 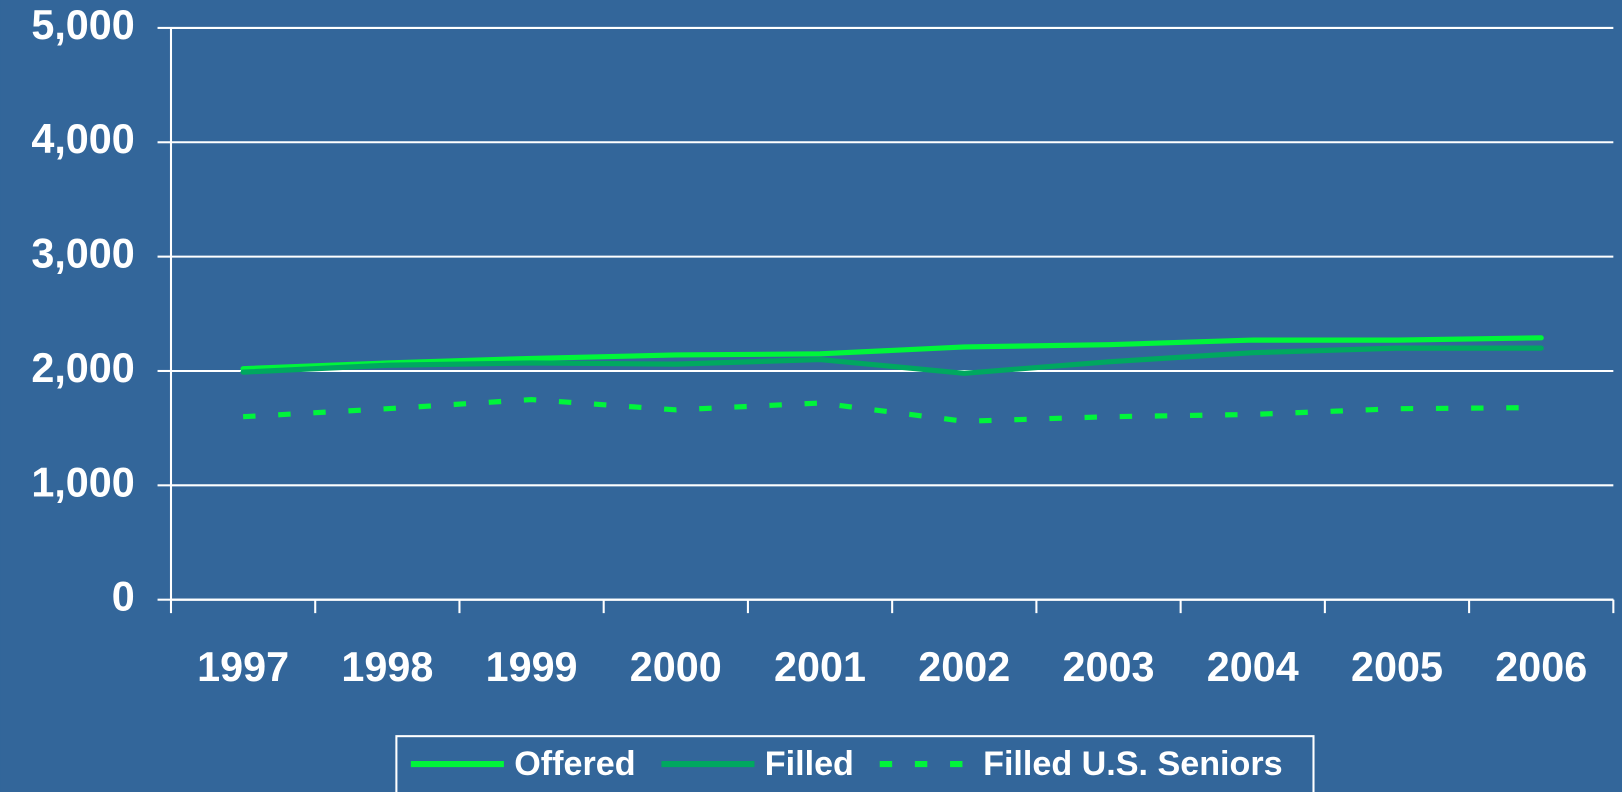 I want to click on x-tick-label: 2000, so click(x=676, y=667).